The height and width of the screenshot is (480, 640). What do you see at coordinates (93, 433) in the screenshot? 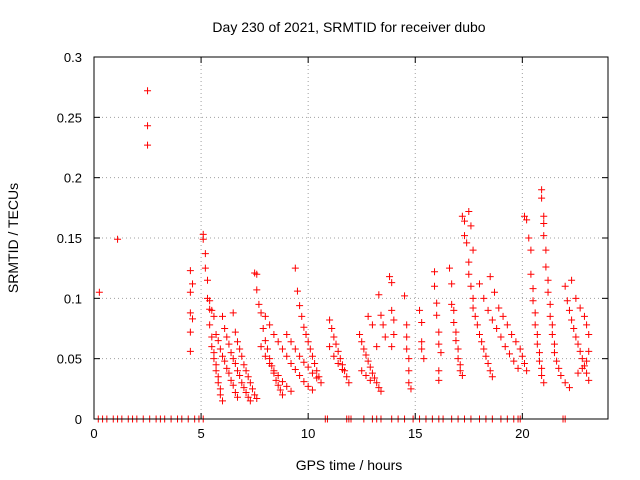
I see `x-tick-label: 0` at bounding box center [93, 433].